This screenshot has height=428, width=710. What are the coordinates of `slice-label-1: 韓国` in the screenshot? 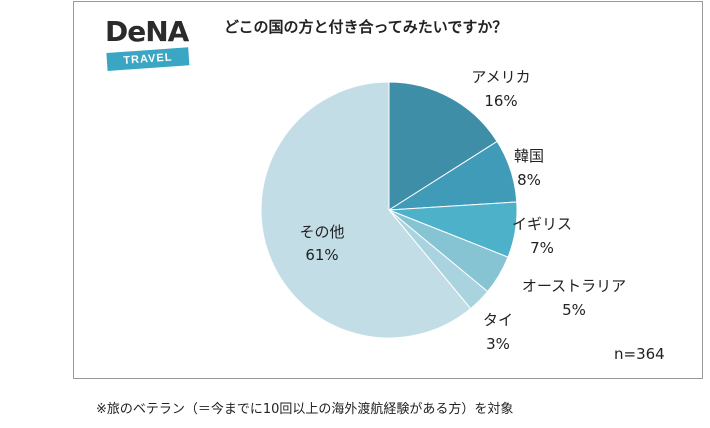 It's located at (529, 156).